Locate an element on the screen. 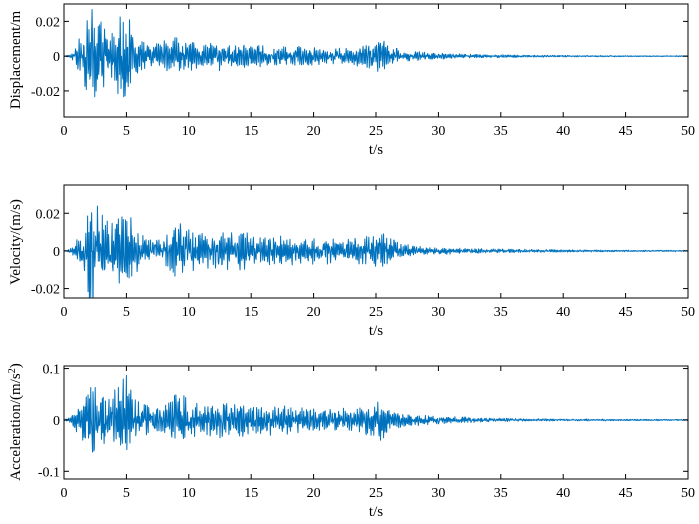 The height and width of the screenshot is (524, 699). y-axis-label-acceleration-close: ) is located at coordinates (16, 365).